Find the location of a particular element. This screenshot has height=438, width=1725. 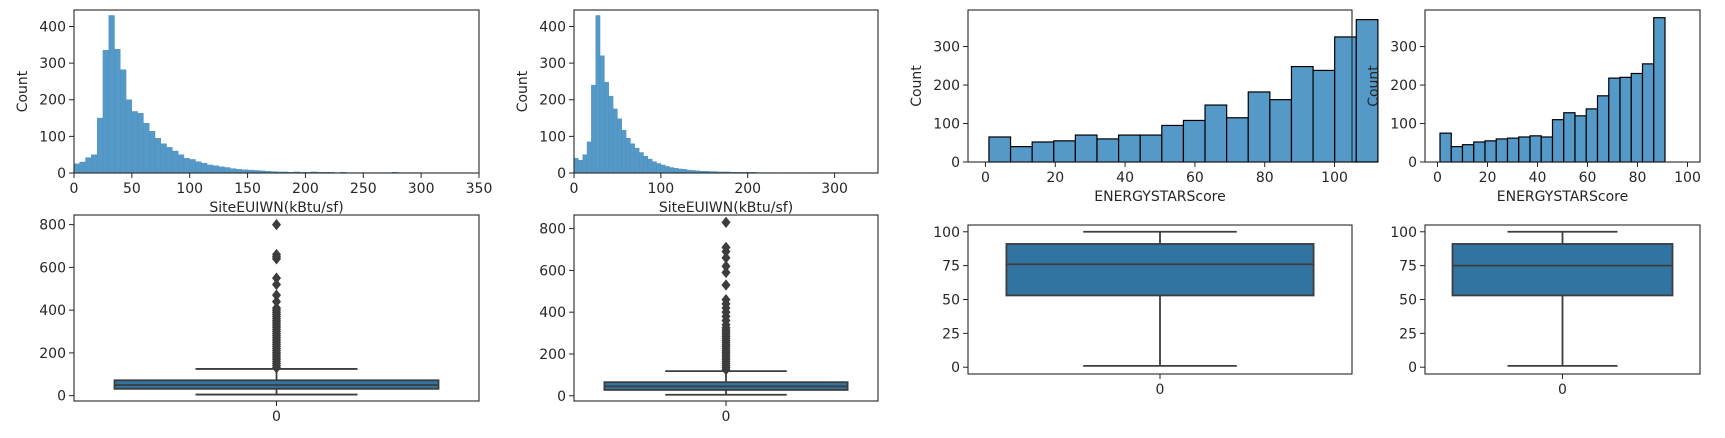

boxplot-site-eui-a: 0 200 400 600 800 0 is located at coordinates (259, 319).